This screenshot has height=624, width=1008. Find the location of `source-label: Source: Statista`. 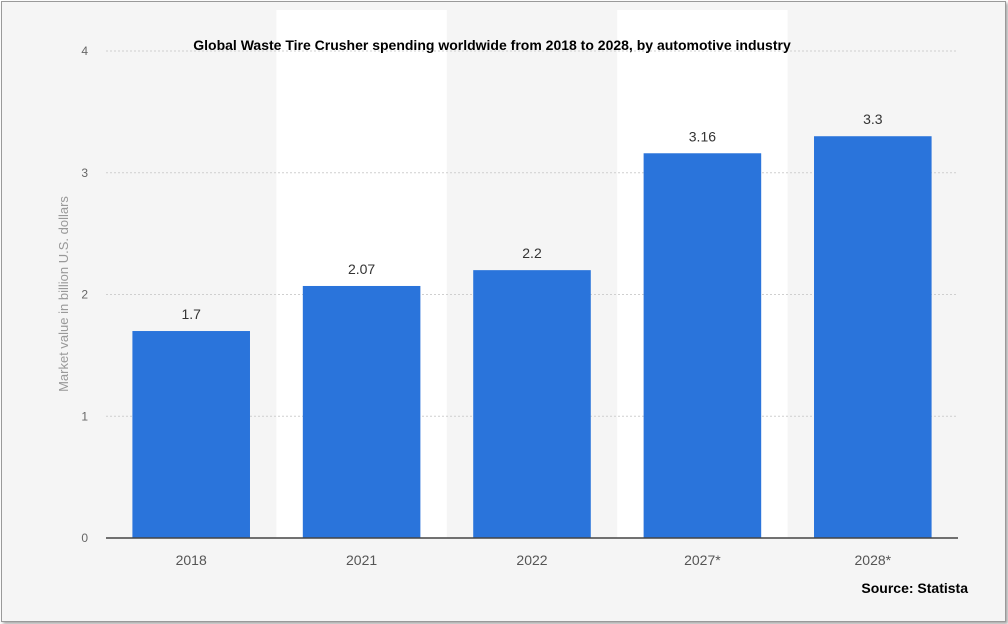

source-label: Source: Statista is located at coordinates (914, 588).